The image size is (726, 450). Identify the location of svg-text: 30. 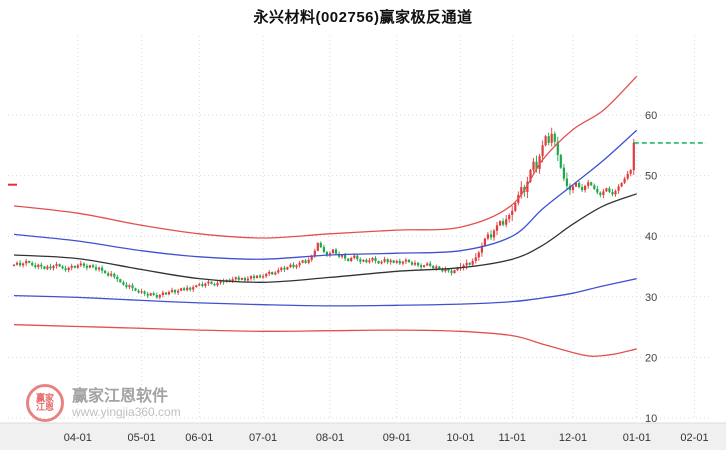
(651, 298).